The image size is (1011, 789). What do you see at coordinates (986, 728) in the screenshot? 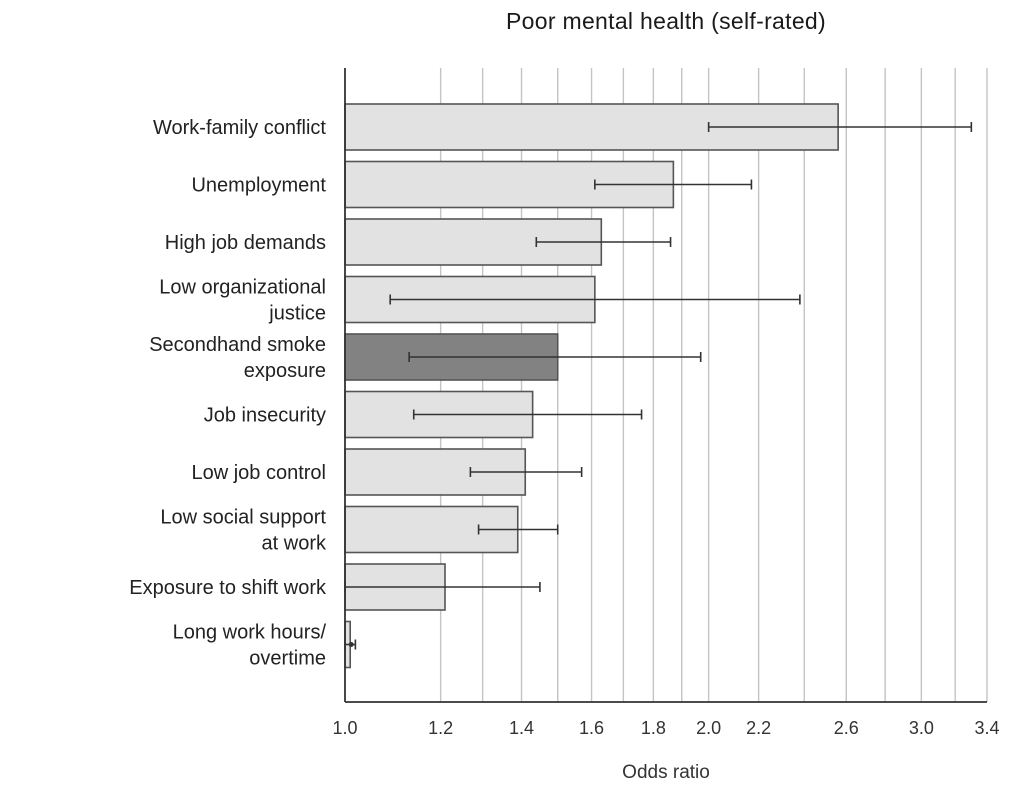
I see `x-tick-label: 3.4` at bounding box center [986, 728].